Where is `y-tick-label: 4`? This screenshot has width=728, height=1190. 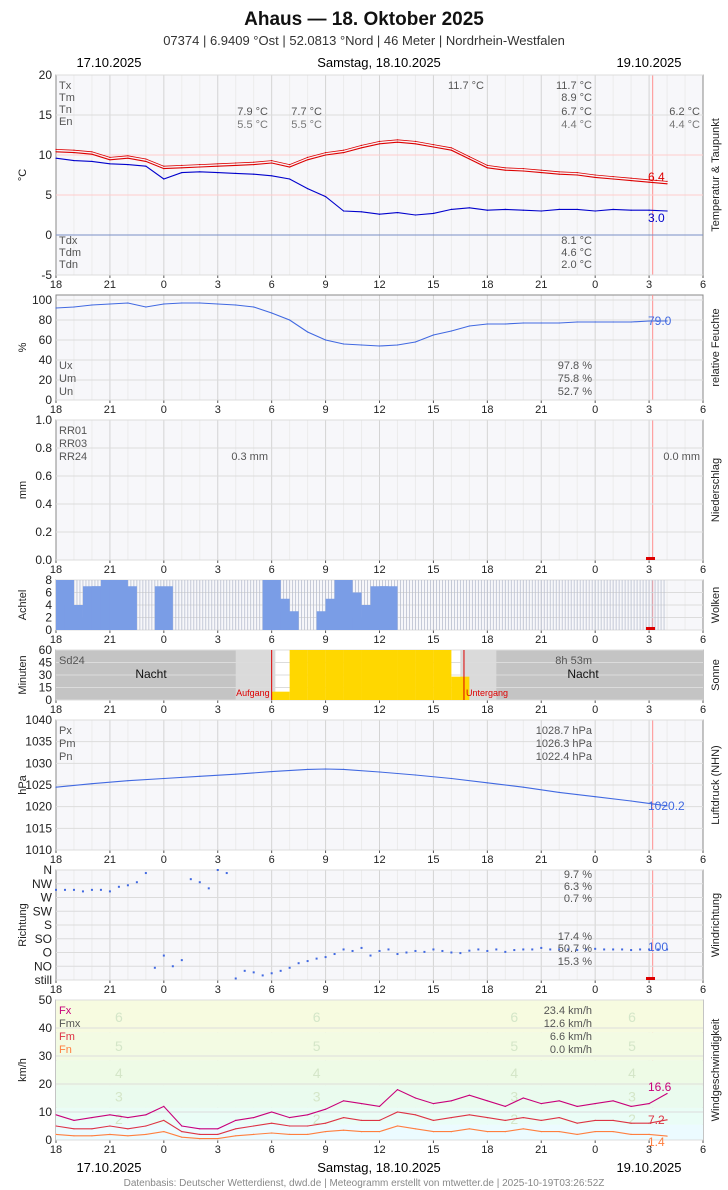
y-tick-label: 4 is located at coordinates (48, 605).